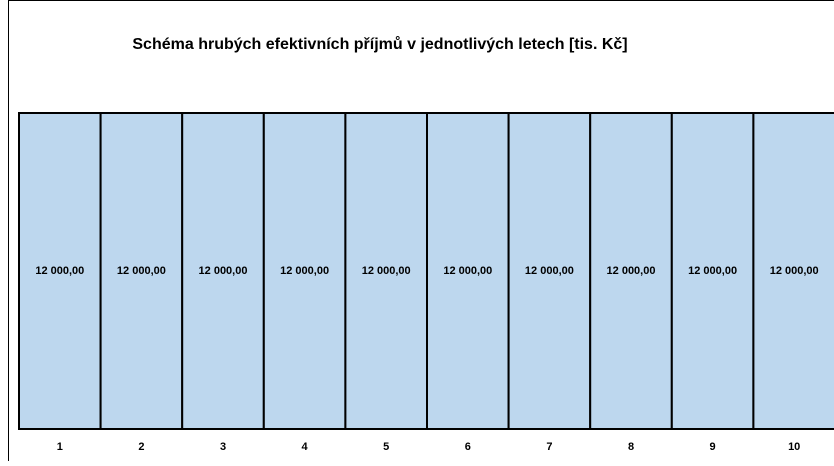 This screenshot has height=466, width=834. What do you see at coordinates (631, 447) in the screenshot?
I see `x-tick-label: 8` at bounding box center [631, 447].